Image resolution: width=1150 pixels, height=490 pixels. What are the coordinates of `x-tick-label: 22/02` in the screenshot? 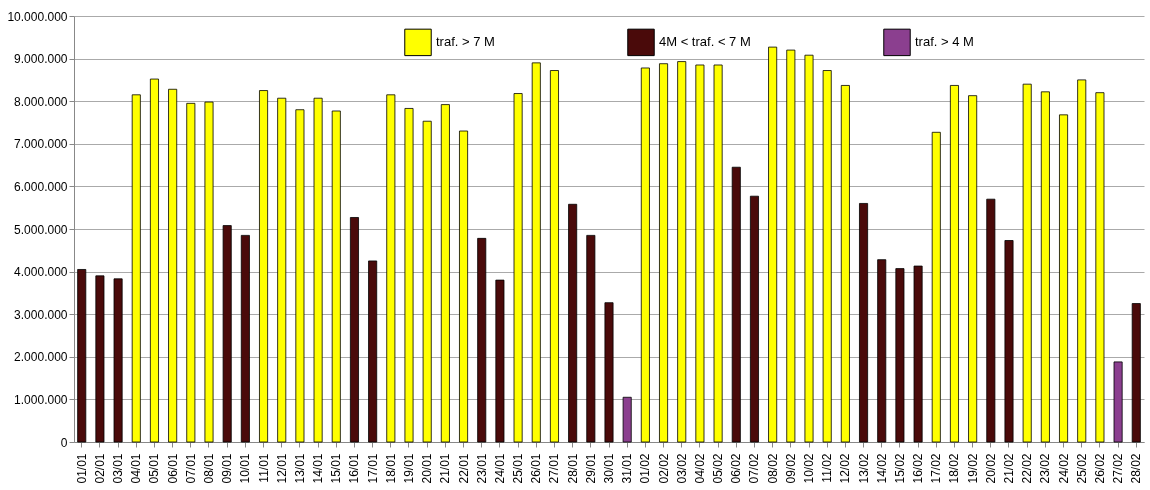 It's located at (1027, 468).